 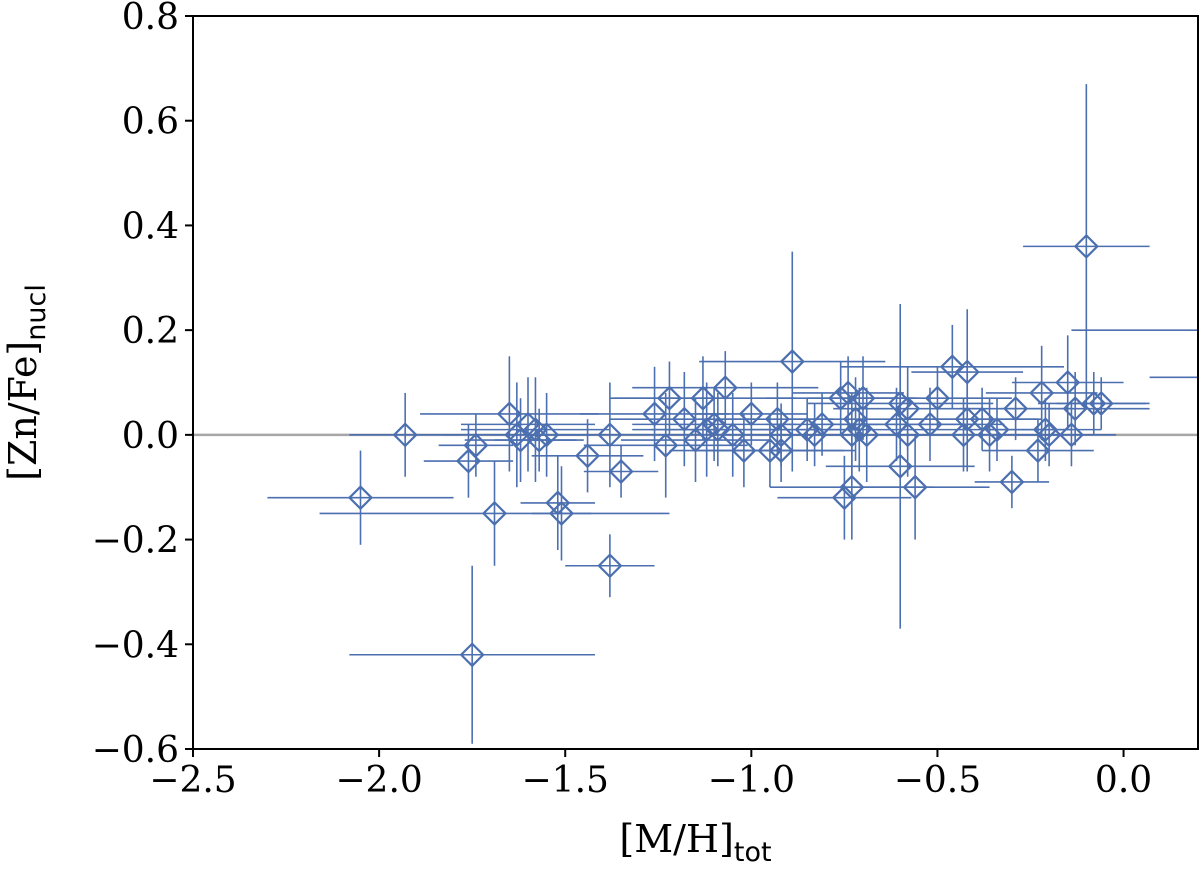 I want to click on y-tick-label: −0.6, so click(x=135, y=750).